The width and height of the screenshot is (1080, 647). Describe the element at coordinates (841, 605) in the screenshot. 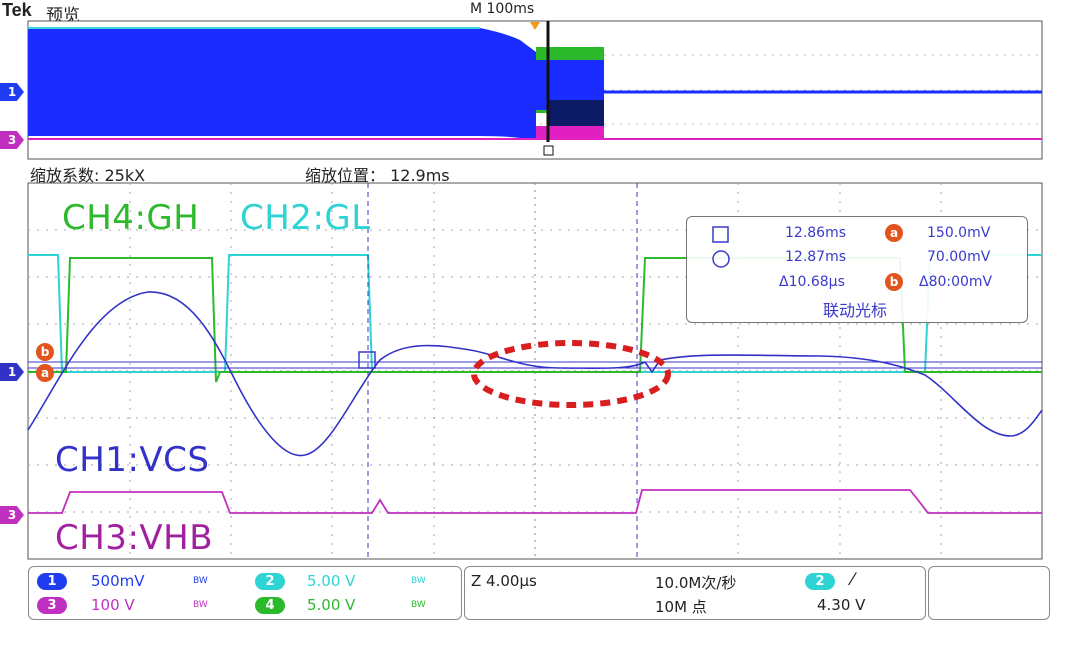

I see `trigger-level: 4.30 V` at that location.